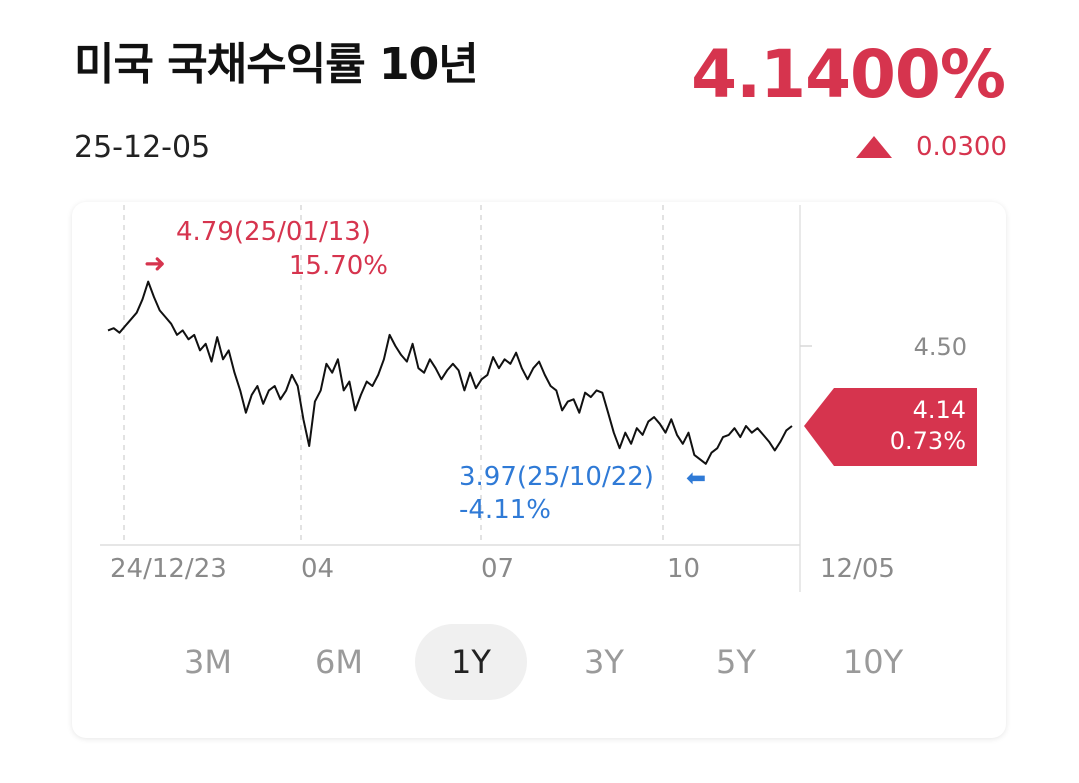 Image resolution: width=1079 pixels, height=783 pixels. I want to click on period-10y-button: 10Y, so click(873, 662).